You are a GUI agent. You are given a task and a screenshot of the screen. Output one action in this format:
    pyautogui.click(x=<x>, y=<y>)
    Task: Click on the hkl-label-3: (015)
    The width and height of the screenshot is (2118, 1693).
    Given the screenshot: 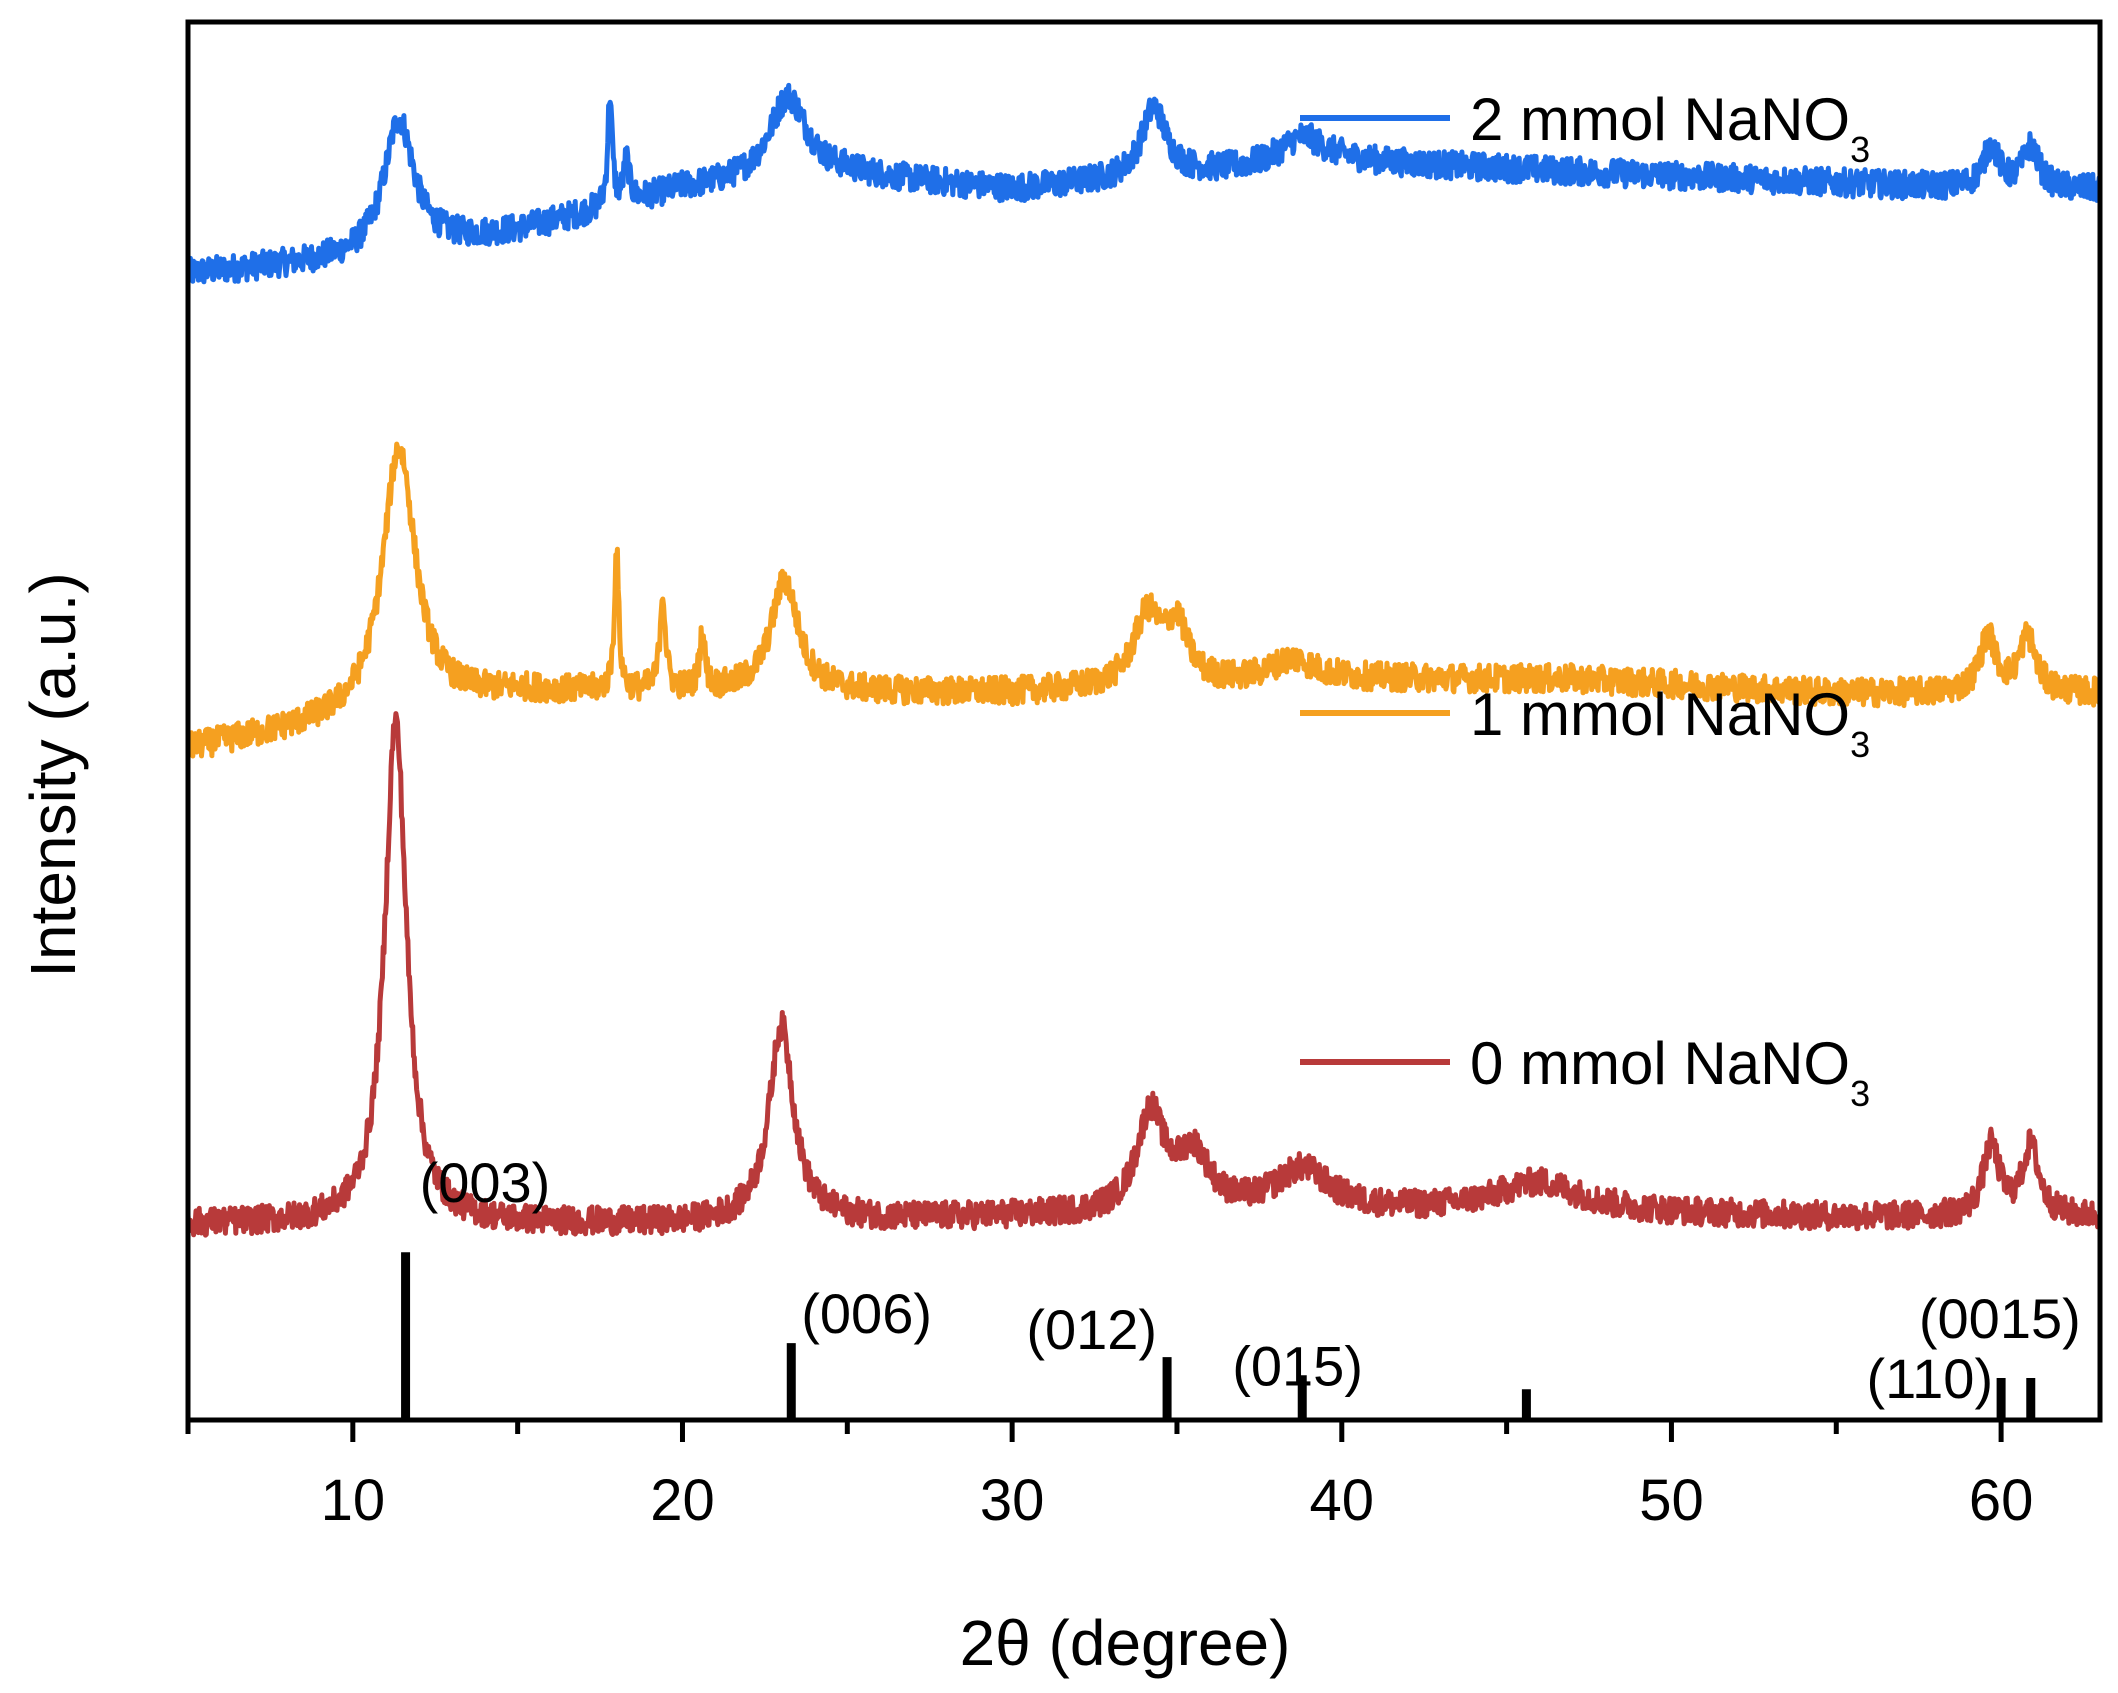 What is the action you would take?
    pyautogui.click(x=1297, y=1365)
    